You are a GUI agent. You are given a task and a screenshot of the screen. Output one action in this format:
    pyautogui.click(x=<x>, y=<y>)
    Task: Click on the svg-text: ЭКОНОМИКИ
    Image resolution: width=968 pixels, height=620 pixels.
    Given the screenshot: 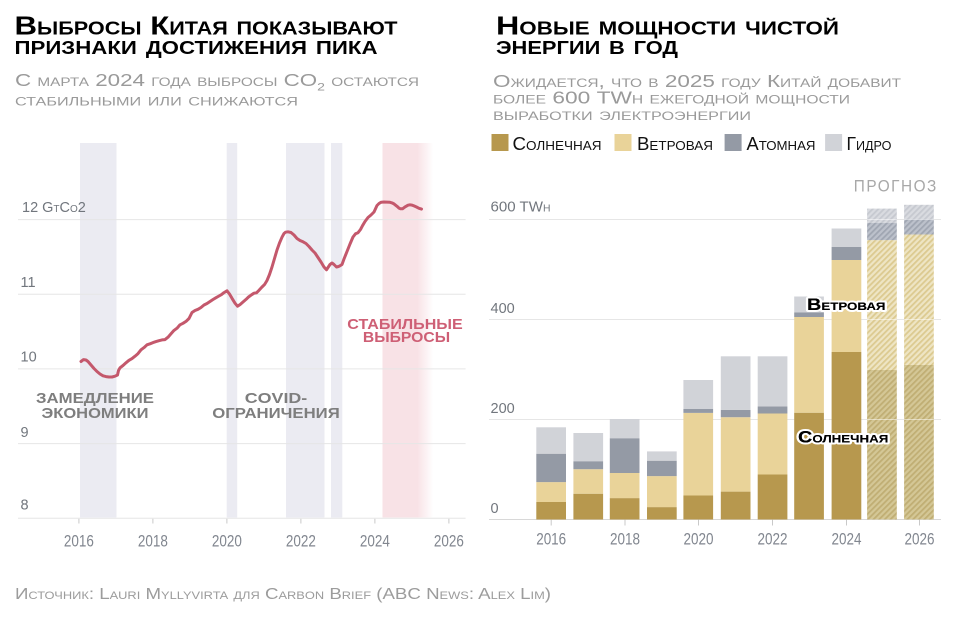 What is the action you would take?
    pyautogui.click(x=95, y=413)
    